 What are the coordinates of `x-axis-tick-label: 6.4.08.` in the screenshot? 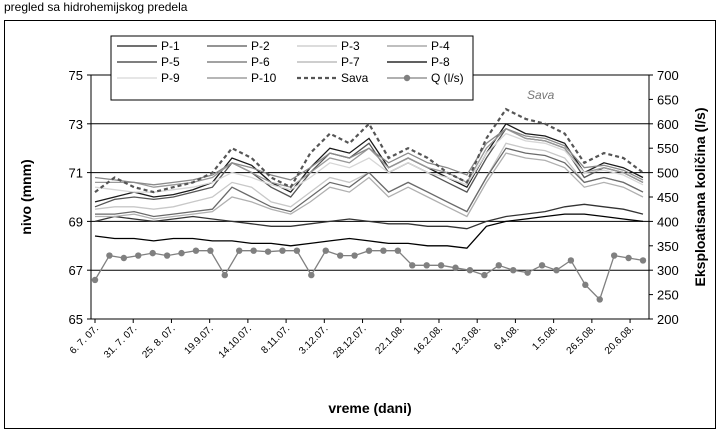 It's located at (506, 337).